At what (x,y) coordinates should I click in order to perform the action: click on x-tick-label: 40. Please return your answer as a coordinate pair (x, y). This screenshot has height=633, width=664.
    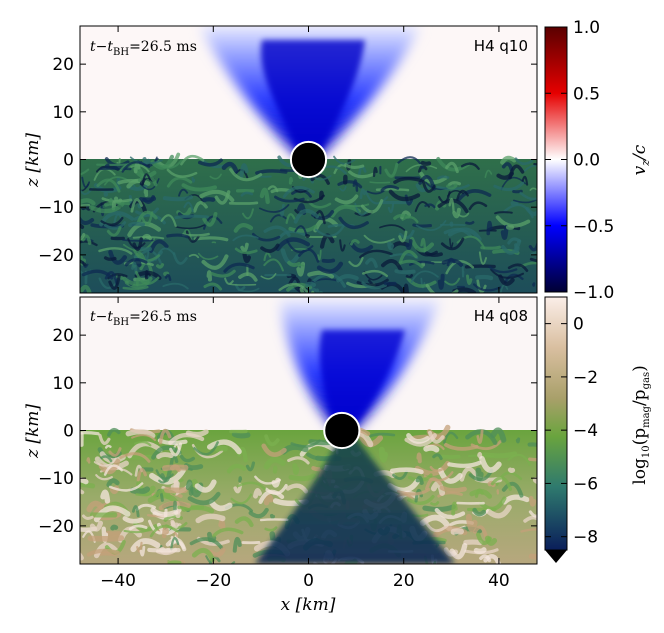
    Looking at the image, I should click on (499, 581).